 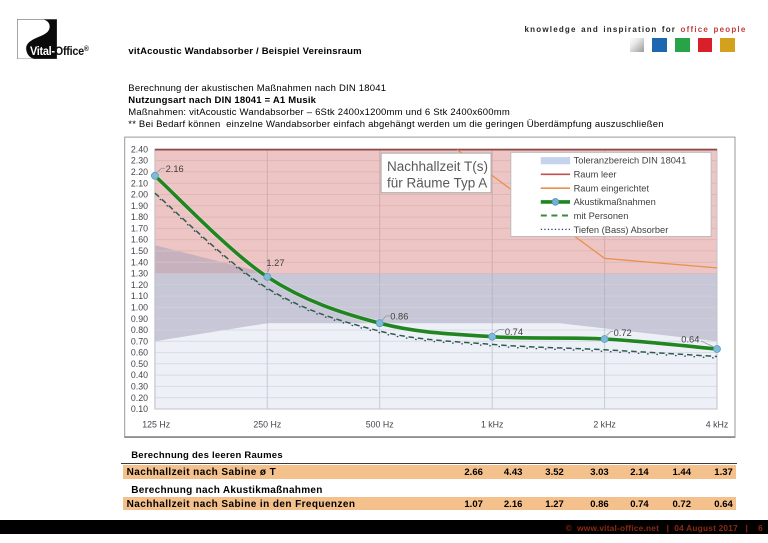 What do you see at coordinates (139, 274) in the screenshot?
I see `svg-text: 1.30` at bounding box center [139, 274].